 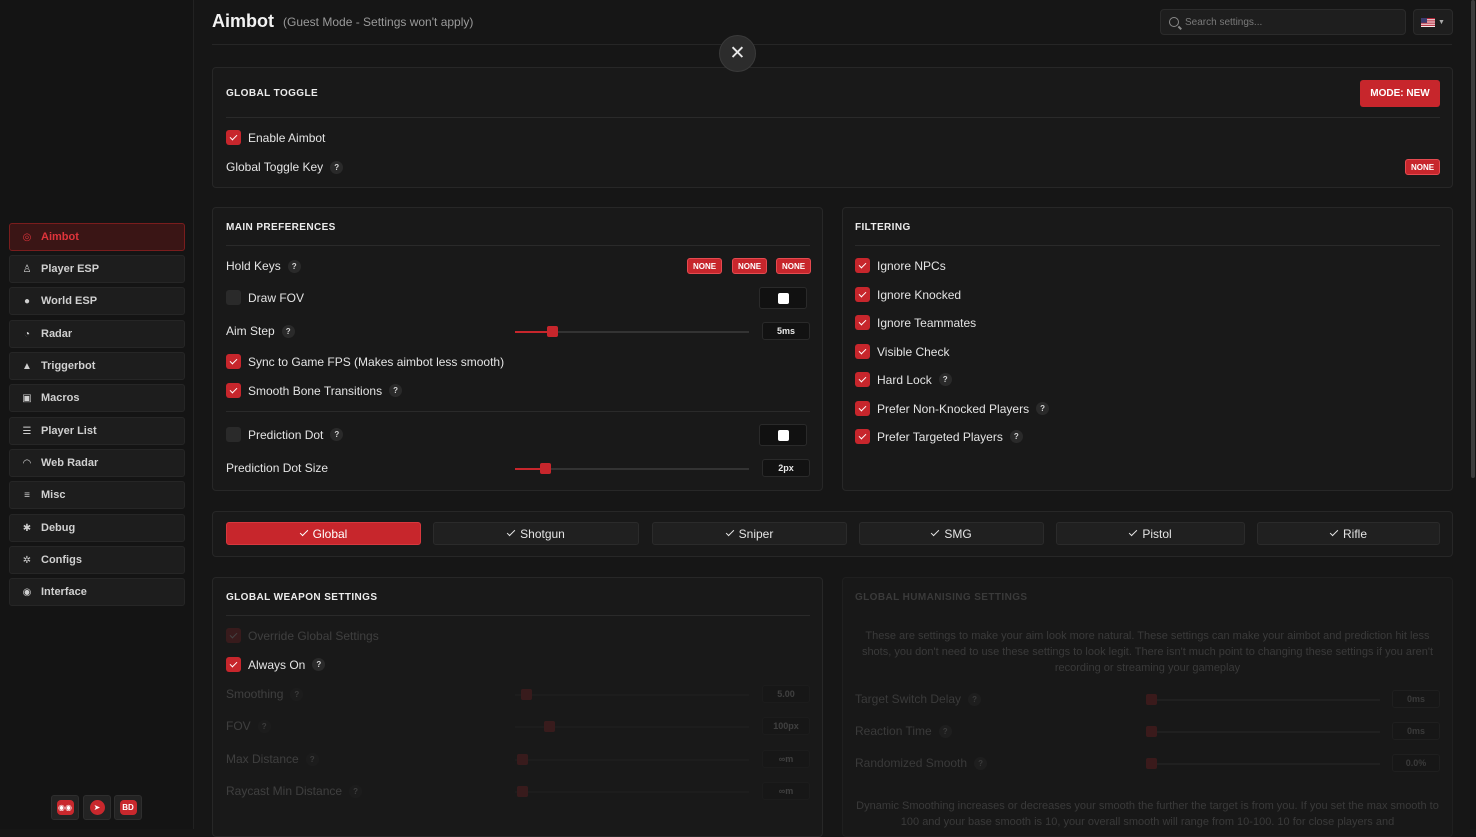 What do you see at coordinates (65, 807) in the screenshot?
I see `discord-button: ◉◉` at bounding box center [65, 807].